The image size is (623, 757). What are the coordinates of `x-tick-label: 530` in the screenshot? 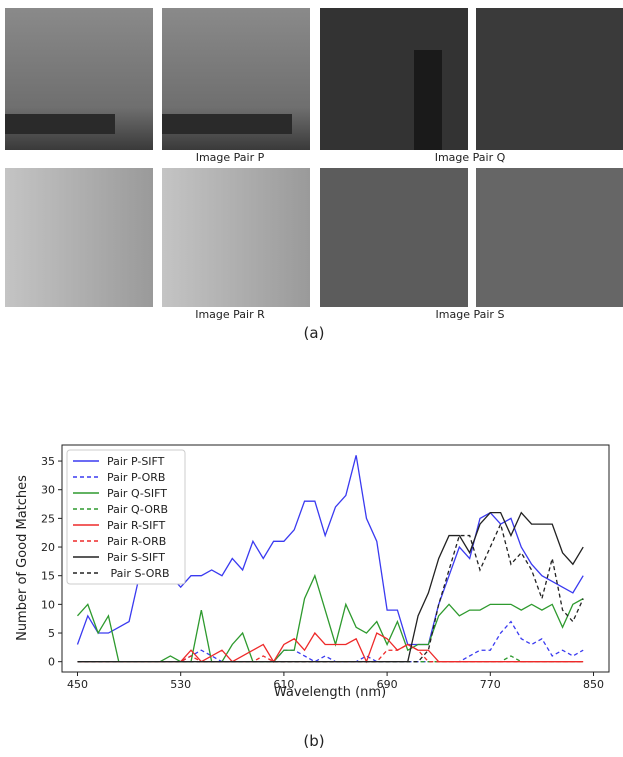 It's located at (180, 684).